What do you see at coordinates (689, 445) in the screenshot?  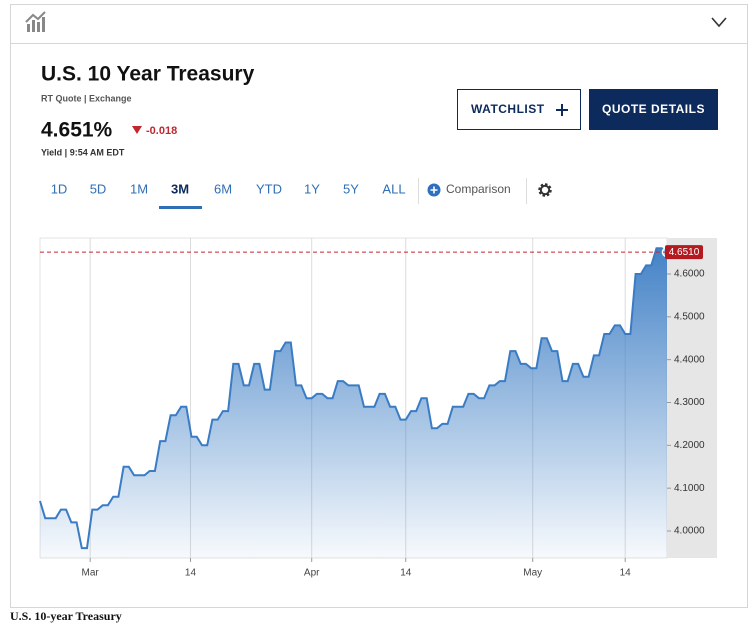 I see `y-tick-label: 4.2000` at bounding box center [689, 445].